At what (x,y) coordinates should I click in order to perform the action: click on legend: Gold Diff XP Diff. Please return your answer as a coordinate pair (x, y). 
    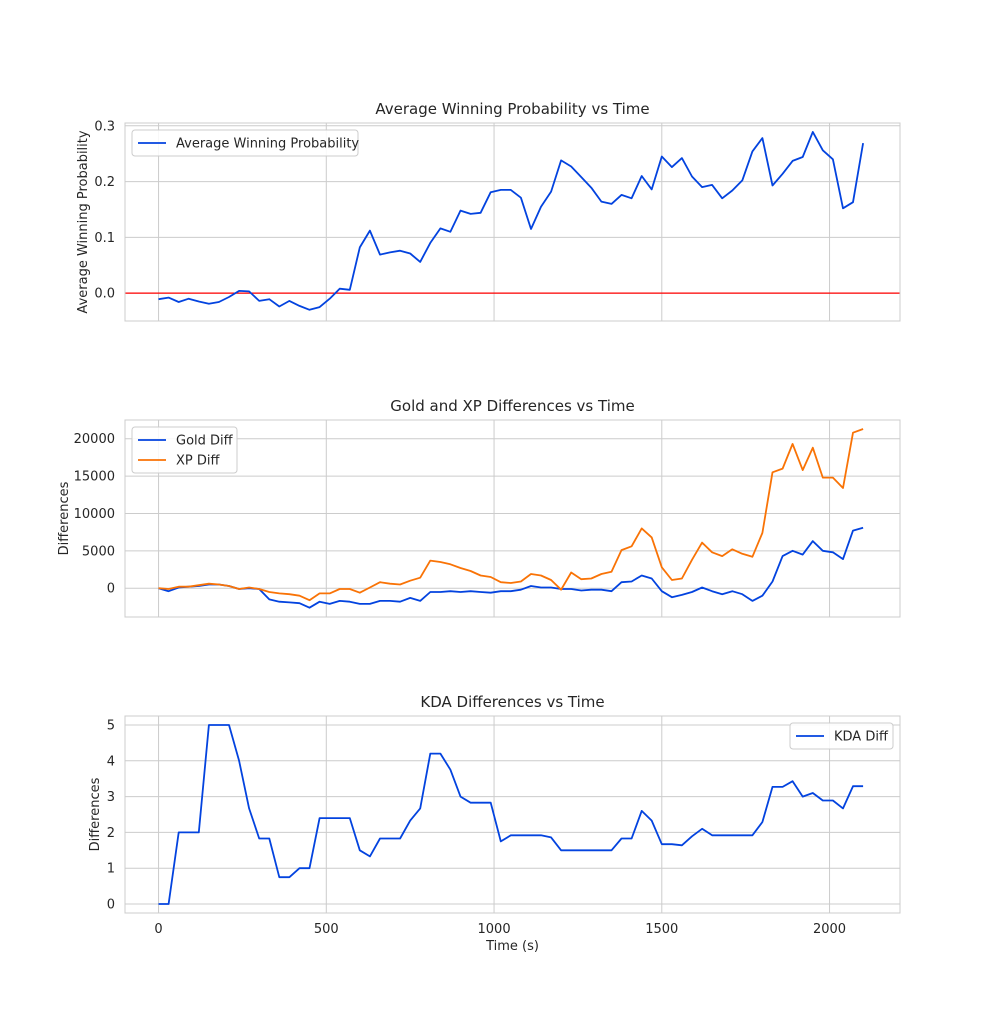
    Looking at the image, I should click on (184, 450).